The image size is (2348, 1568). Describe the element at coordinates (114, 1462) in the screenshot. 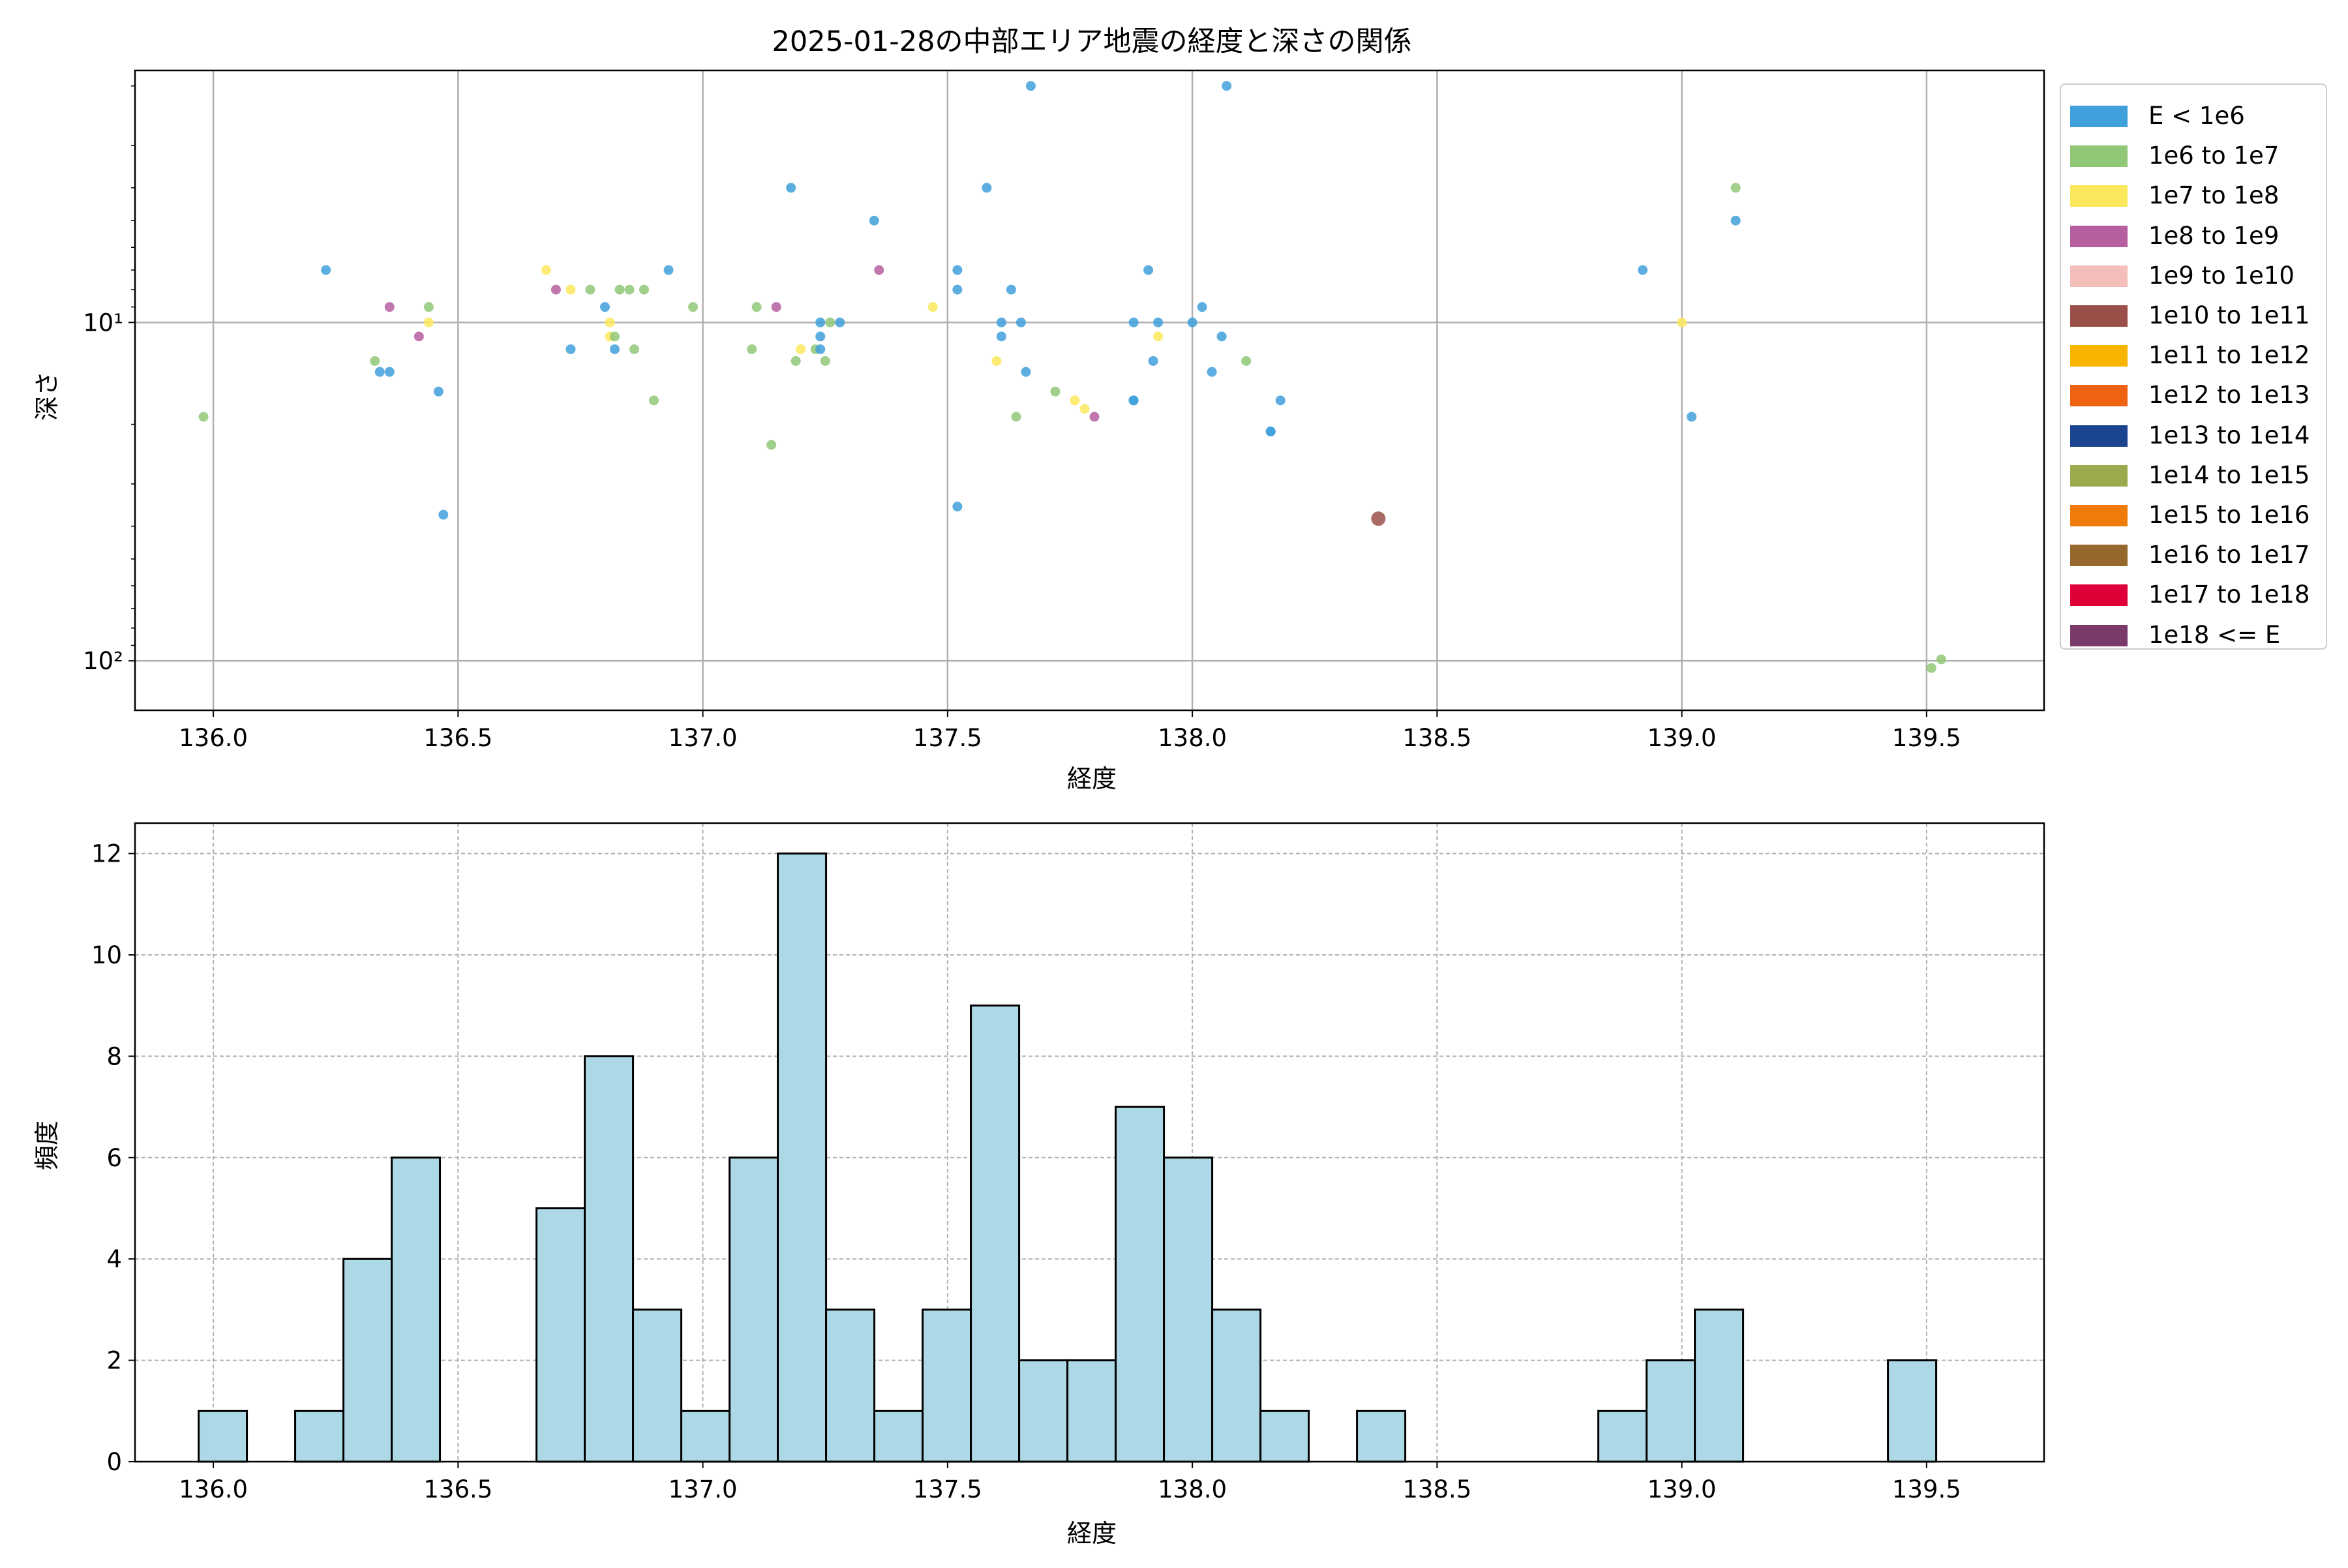

I see `histogram-y-tick-label: 0` at that location.